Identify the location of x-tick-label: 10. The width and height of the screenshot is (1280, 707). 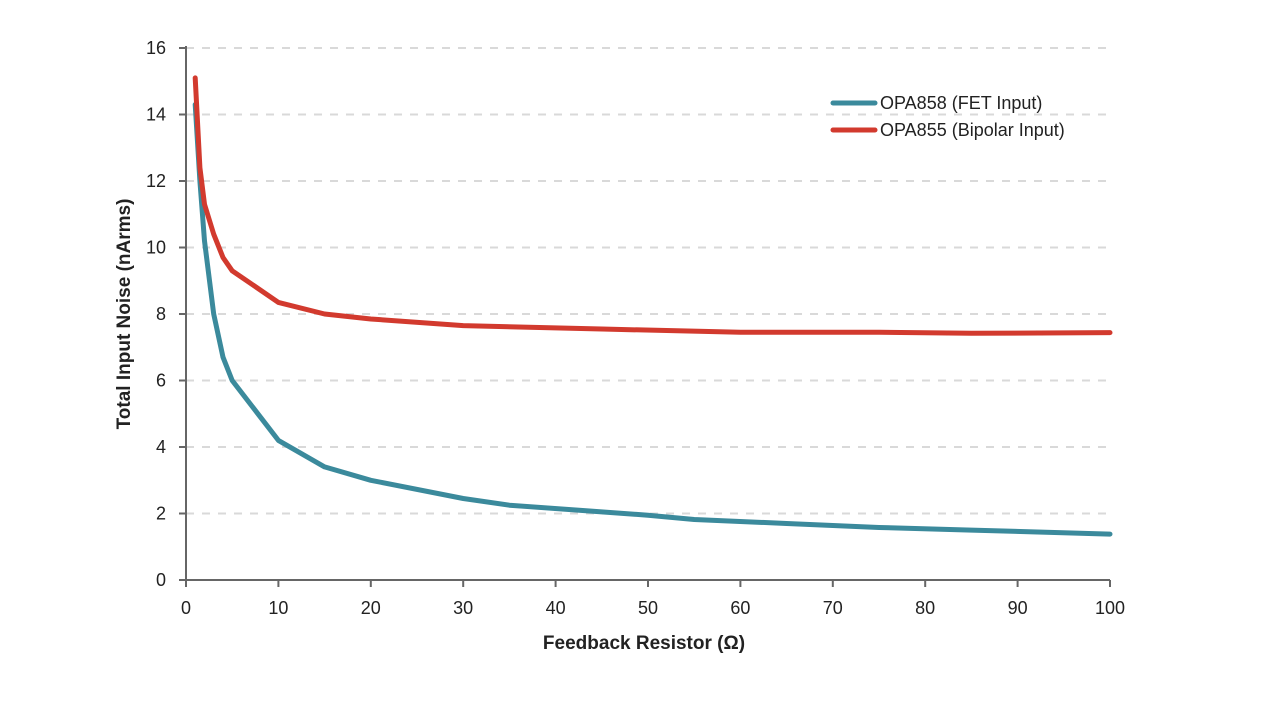
(278, 608).